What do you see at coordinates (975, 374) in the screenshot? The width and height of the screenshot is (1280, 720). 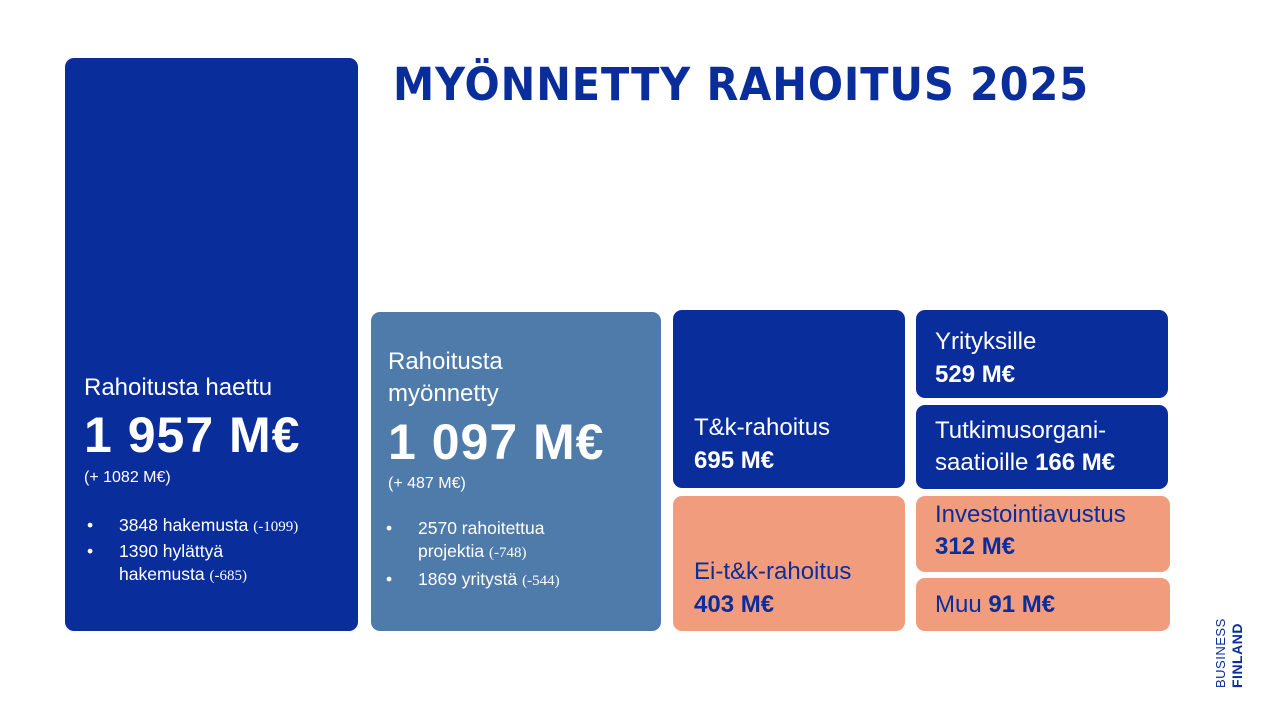 I see `companies-value: 529 M€` at bounding box center [975, 374].